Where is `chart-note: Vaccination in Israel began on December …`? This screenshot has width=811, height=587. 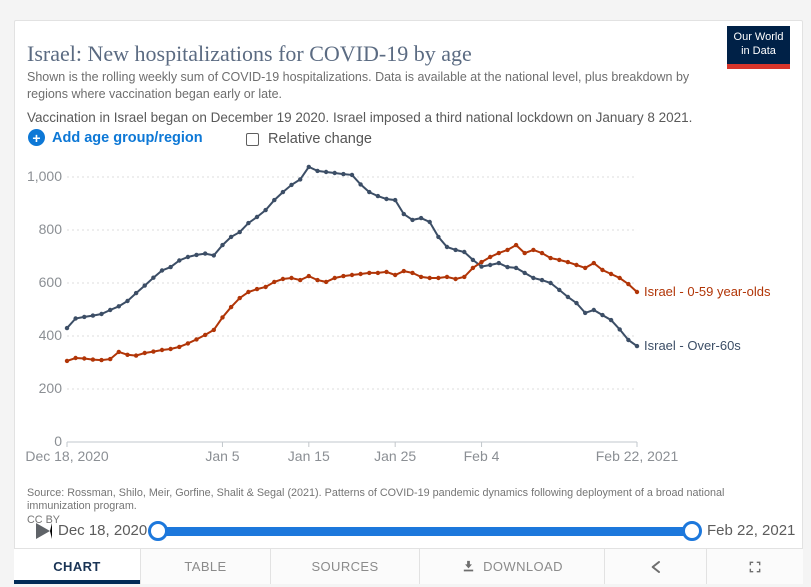
chart-note: Vaccination in Israel began on December … is located at coordinates (360, 117).